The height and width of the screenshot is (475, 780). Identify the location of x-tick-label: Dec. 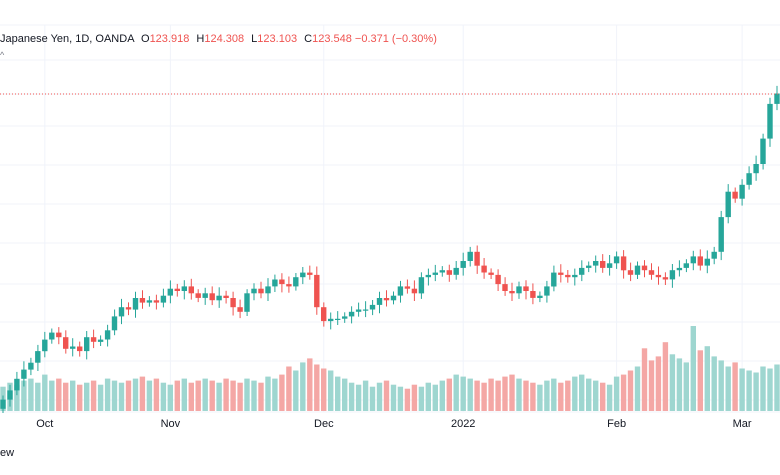
(324, 424).